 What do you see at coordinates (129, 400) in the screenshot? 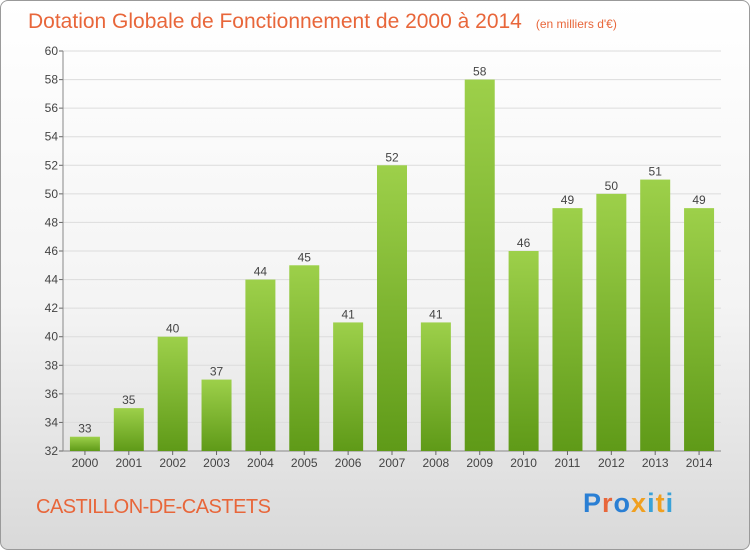
I see `data-label: 35` at bounding box center [129, 400].